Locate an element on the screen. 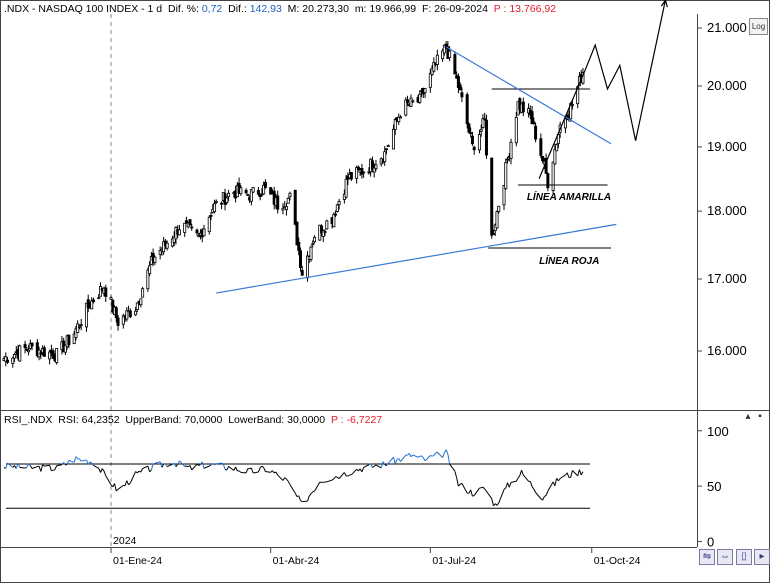 The width and height of the screenshot is (770, 583). zoom-out-icon: ⇋ is located at coordinates (707, 557).